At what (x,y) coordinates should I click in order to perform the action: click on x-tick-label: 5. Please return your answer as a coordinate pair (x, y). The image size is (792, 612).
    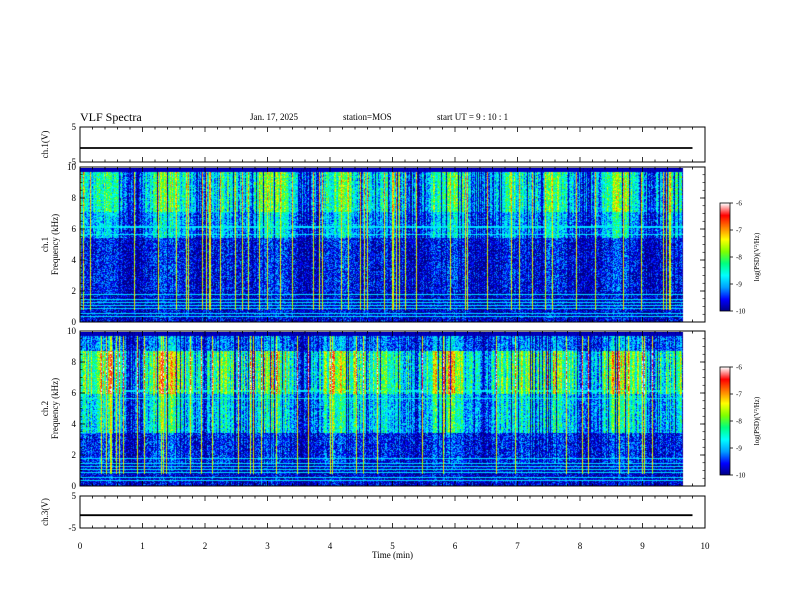
    Looking at the image, I should click on (392, 546).